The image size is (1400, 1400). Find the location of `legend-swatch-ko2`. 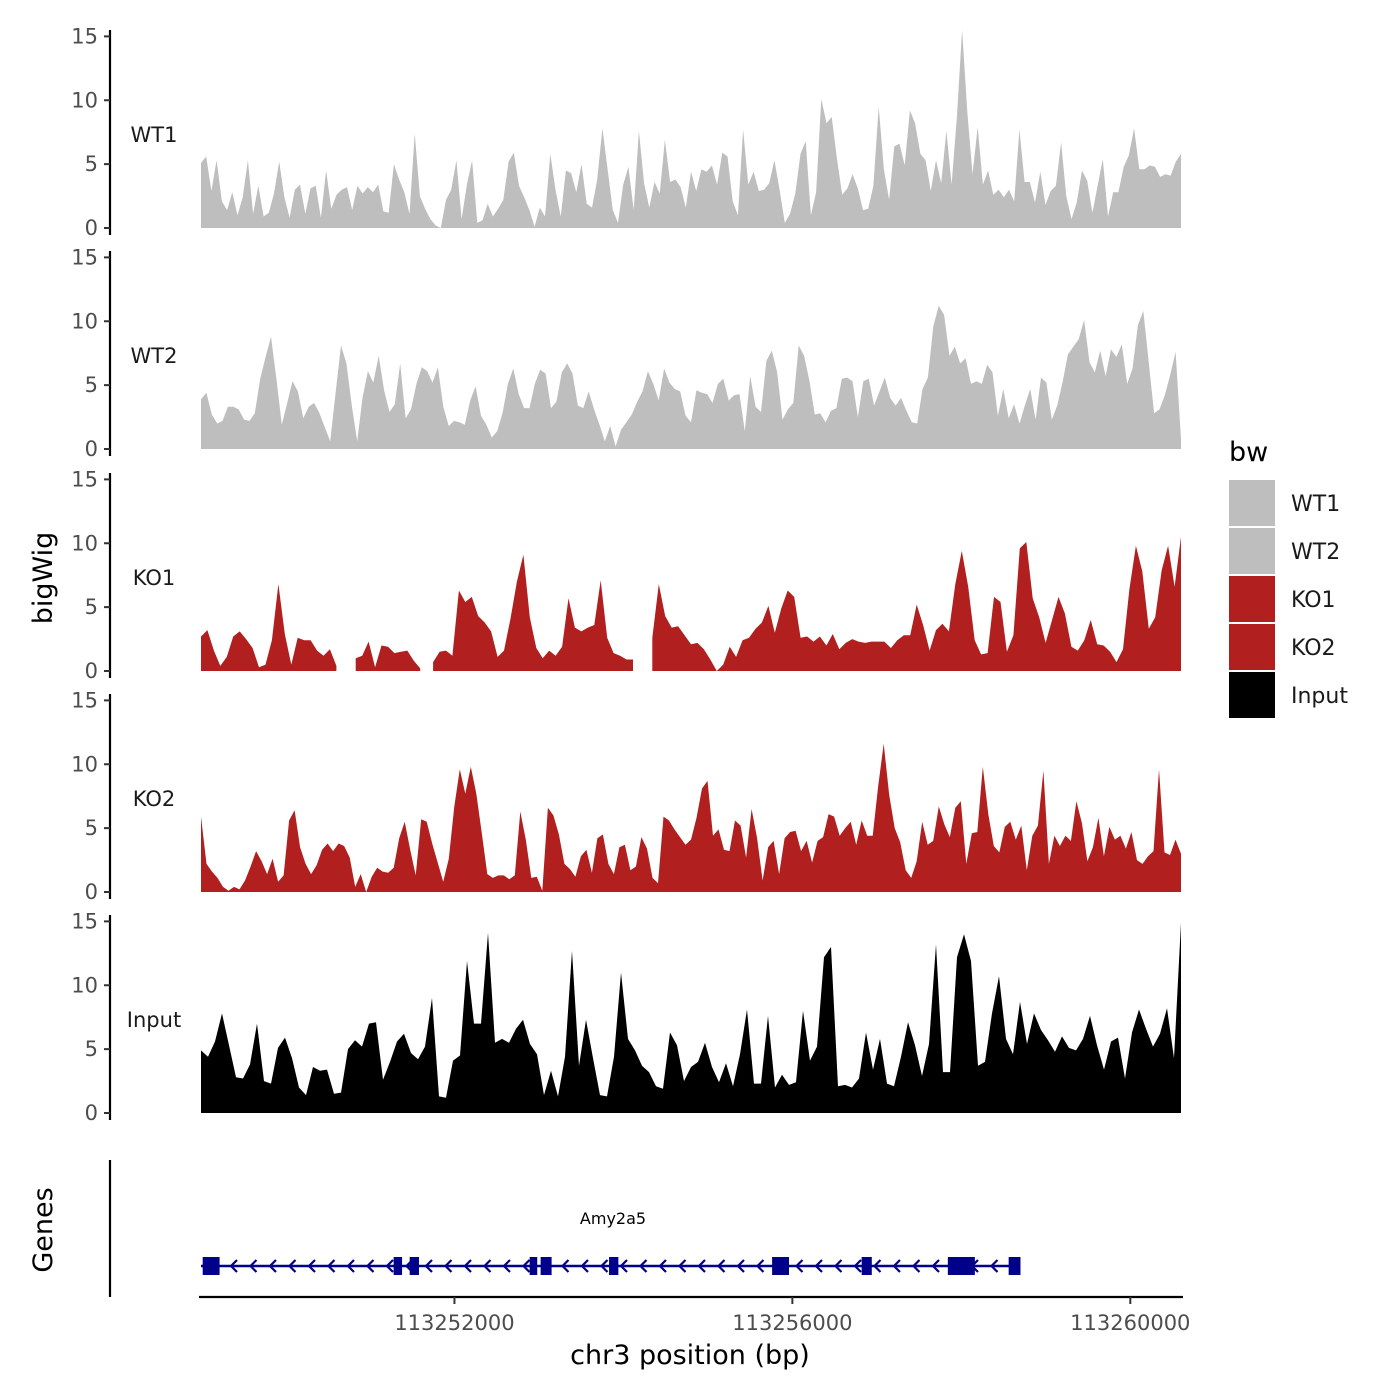

legend-swatch-ko2 is located at coordinates (1252, 647).